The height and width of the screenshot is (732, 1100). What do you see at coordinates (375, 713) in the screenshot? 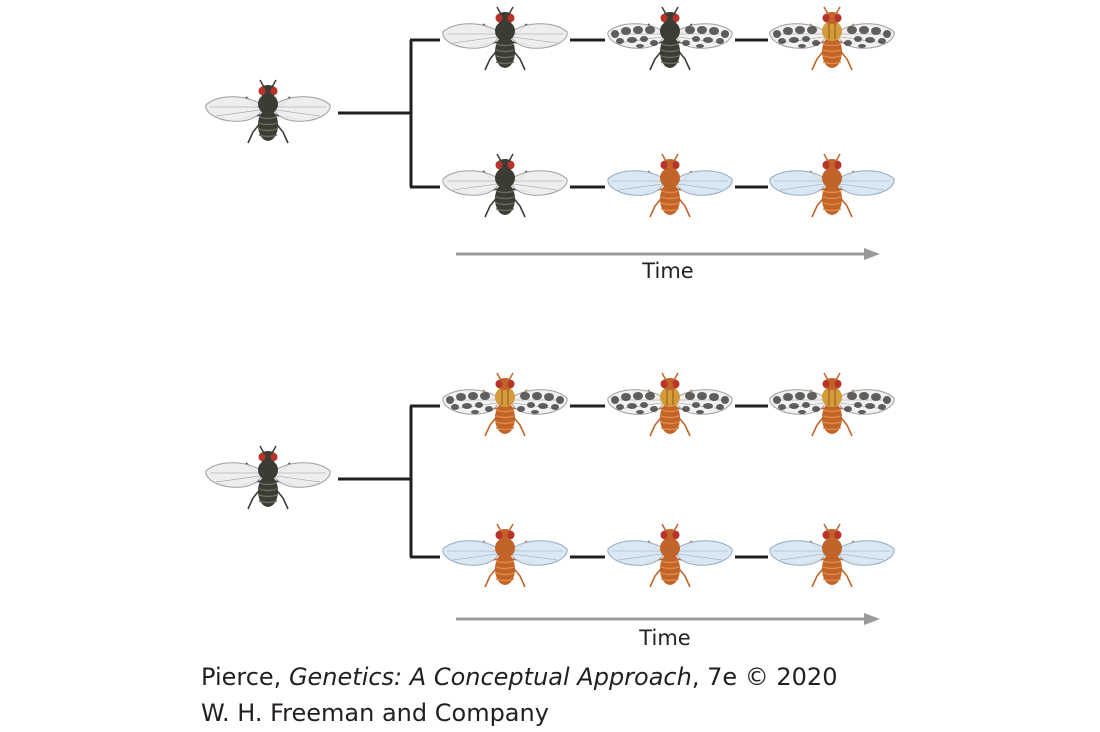
I see `credit-line-2: W. H. Freeman and Company` at bounding box center [375, 713].